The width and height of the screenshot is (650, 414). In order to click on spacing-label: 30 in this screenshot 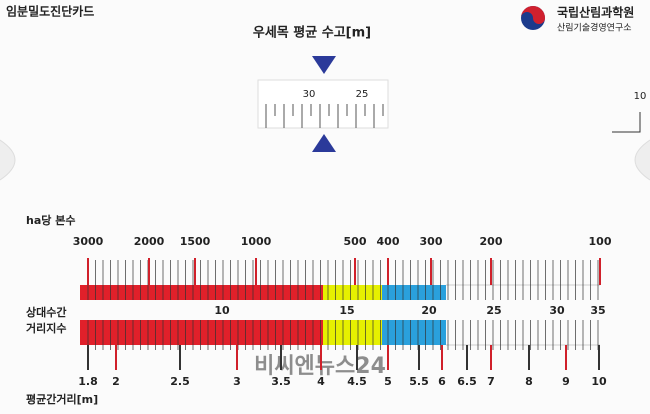, I will do `click(557, 310)`.